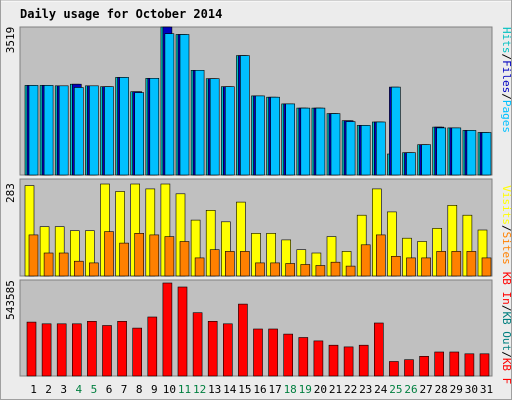 The height and width of the screenshot is (400, 512). What do you see at coordinates (381, 389) in the screenshot?
I see `x-tick-label: 24` at bounding box center [381, 389].